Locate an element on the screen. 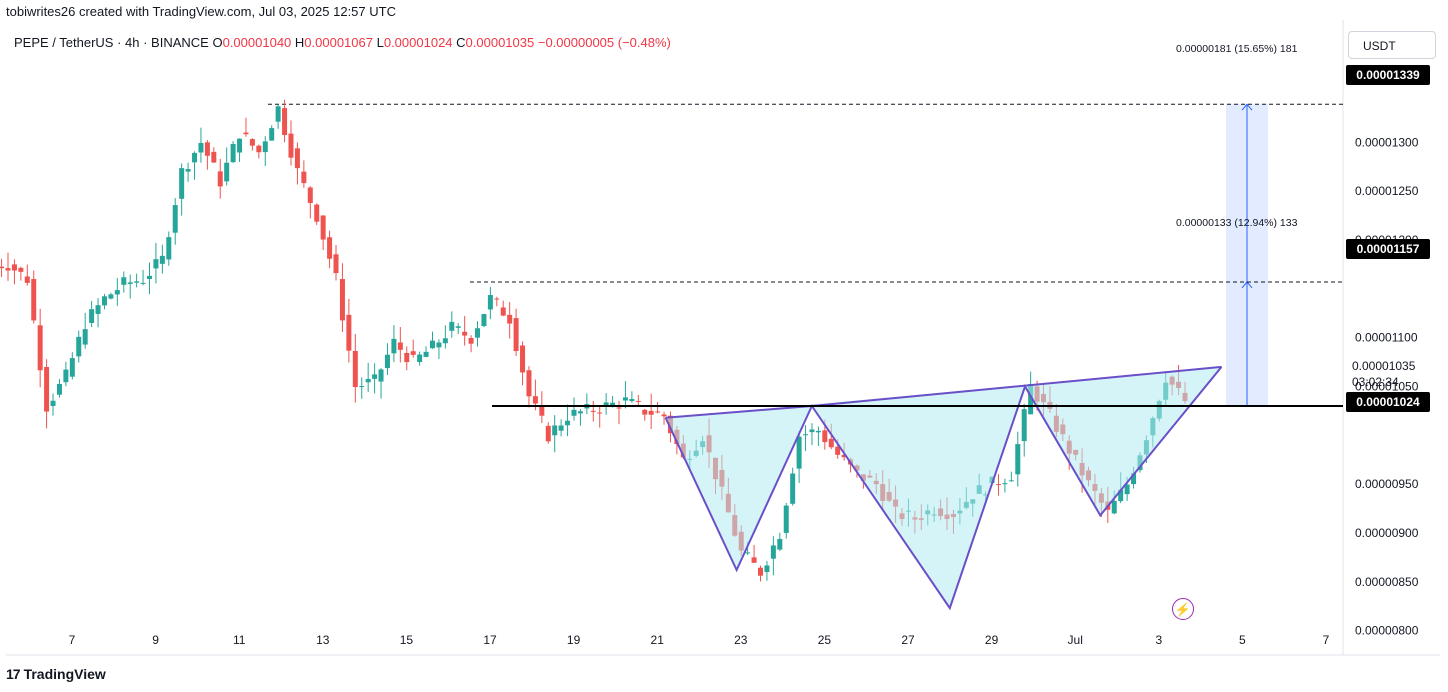 The height and width of the screenshot is (692, 1448). x-tick-label: 25 is located at coordinates (825, 640).